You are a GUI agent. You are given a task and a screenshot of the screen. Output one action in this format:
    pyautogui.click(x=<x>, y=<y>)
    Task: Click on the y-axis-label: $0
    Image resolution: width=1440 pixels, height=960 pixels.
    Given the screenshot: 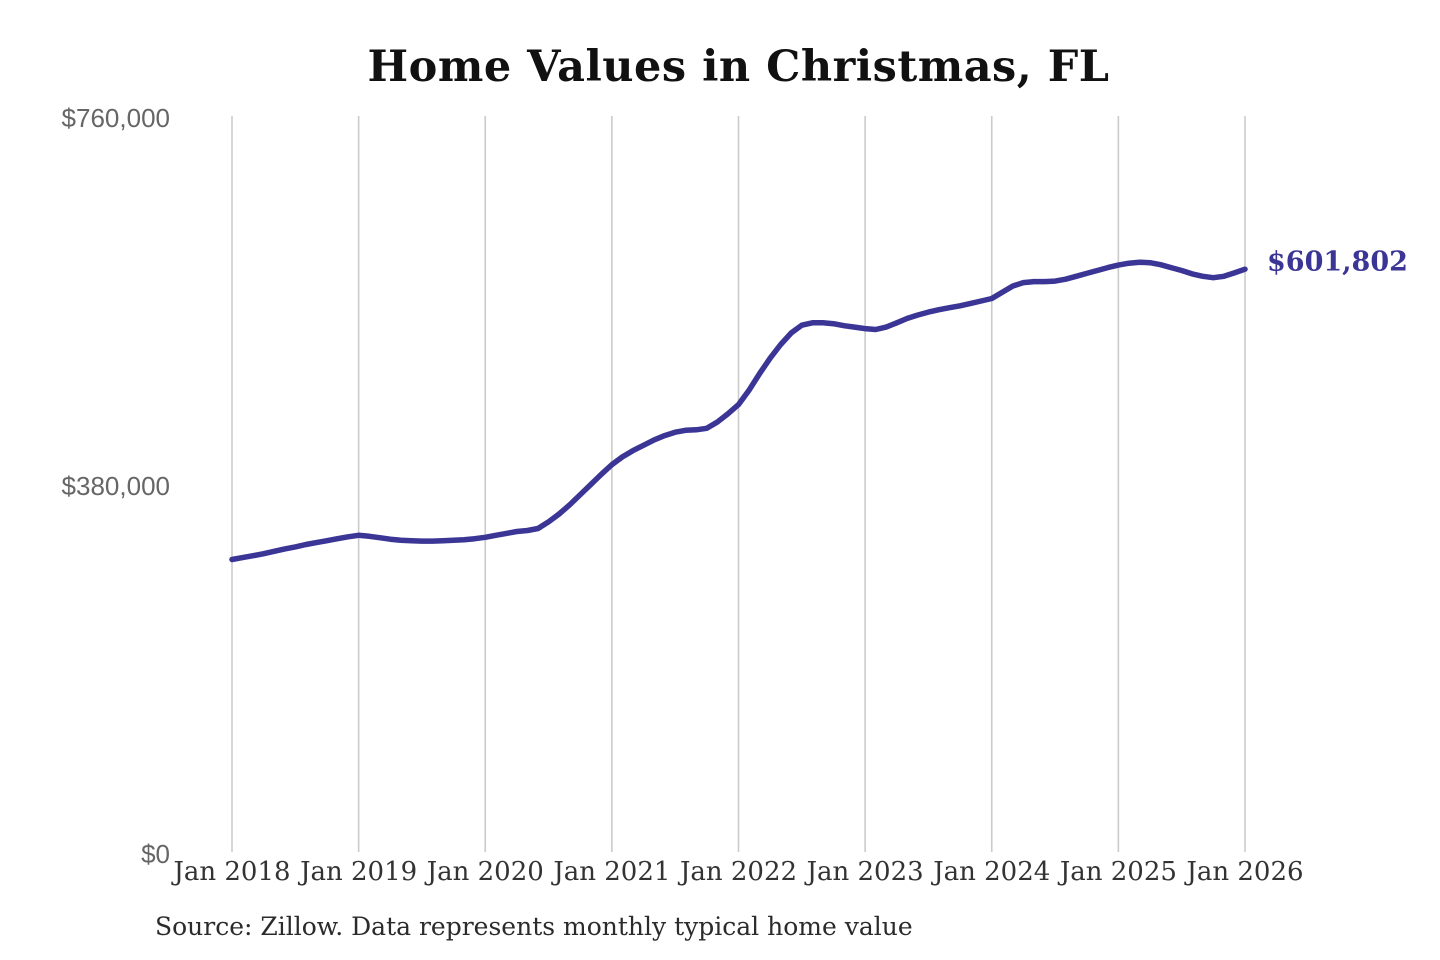 What is the action you would take?
    pyautogui.click(x=155, y=854)
    